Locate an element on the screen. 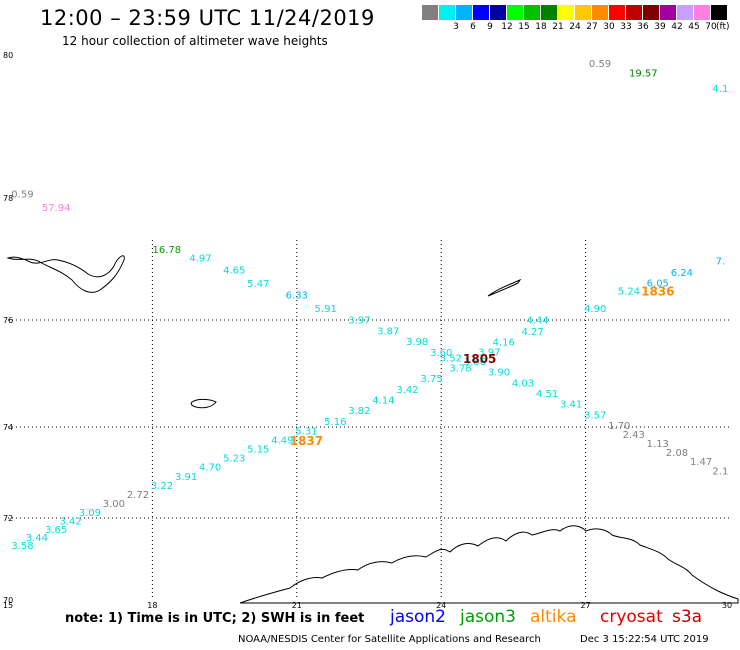 The image size is (740, 650). swh-value: 5.16 is located at coordinates (335, 422).